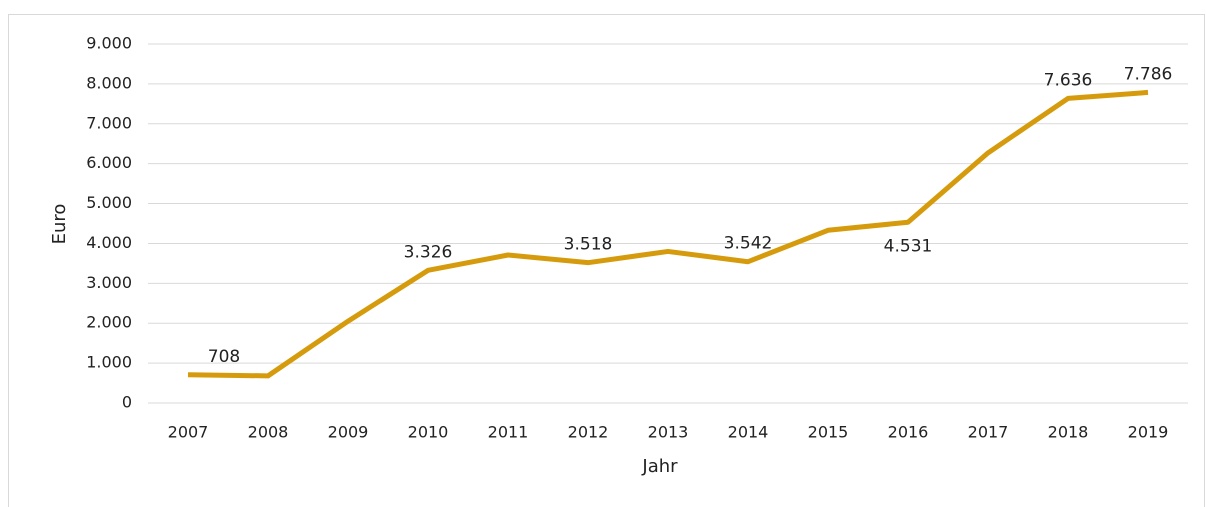  I want to click on x-tick-label: 2019, so click(1148, 432).